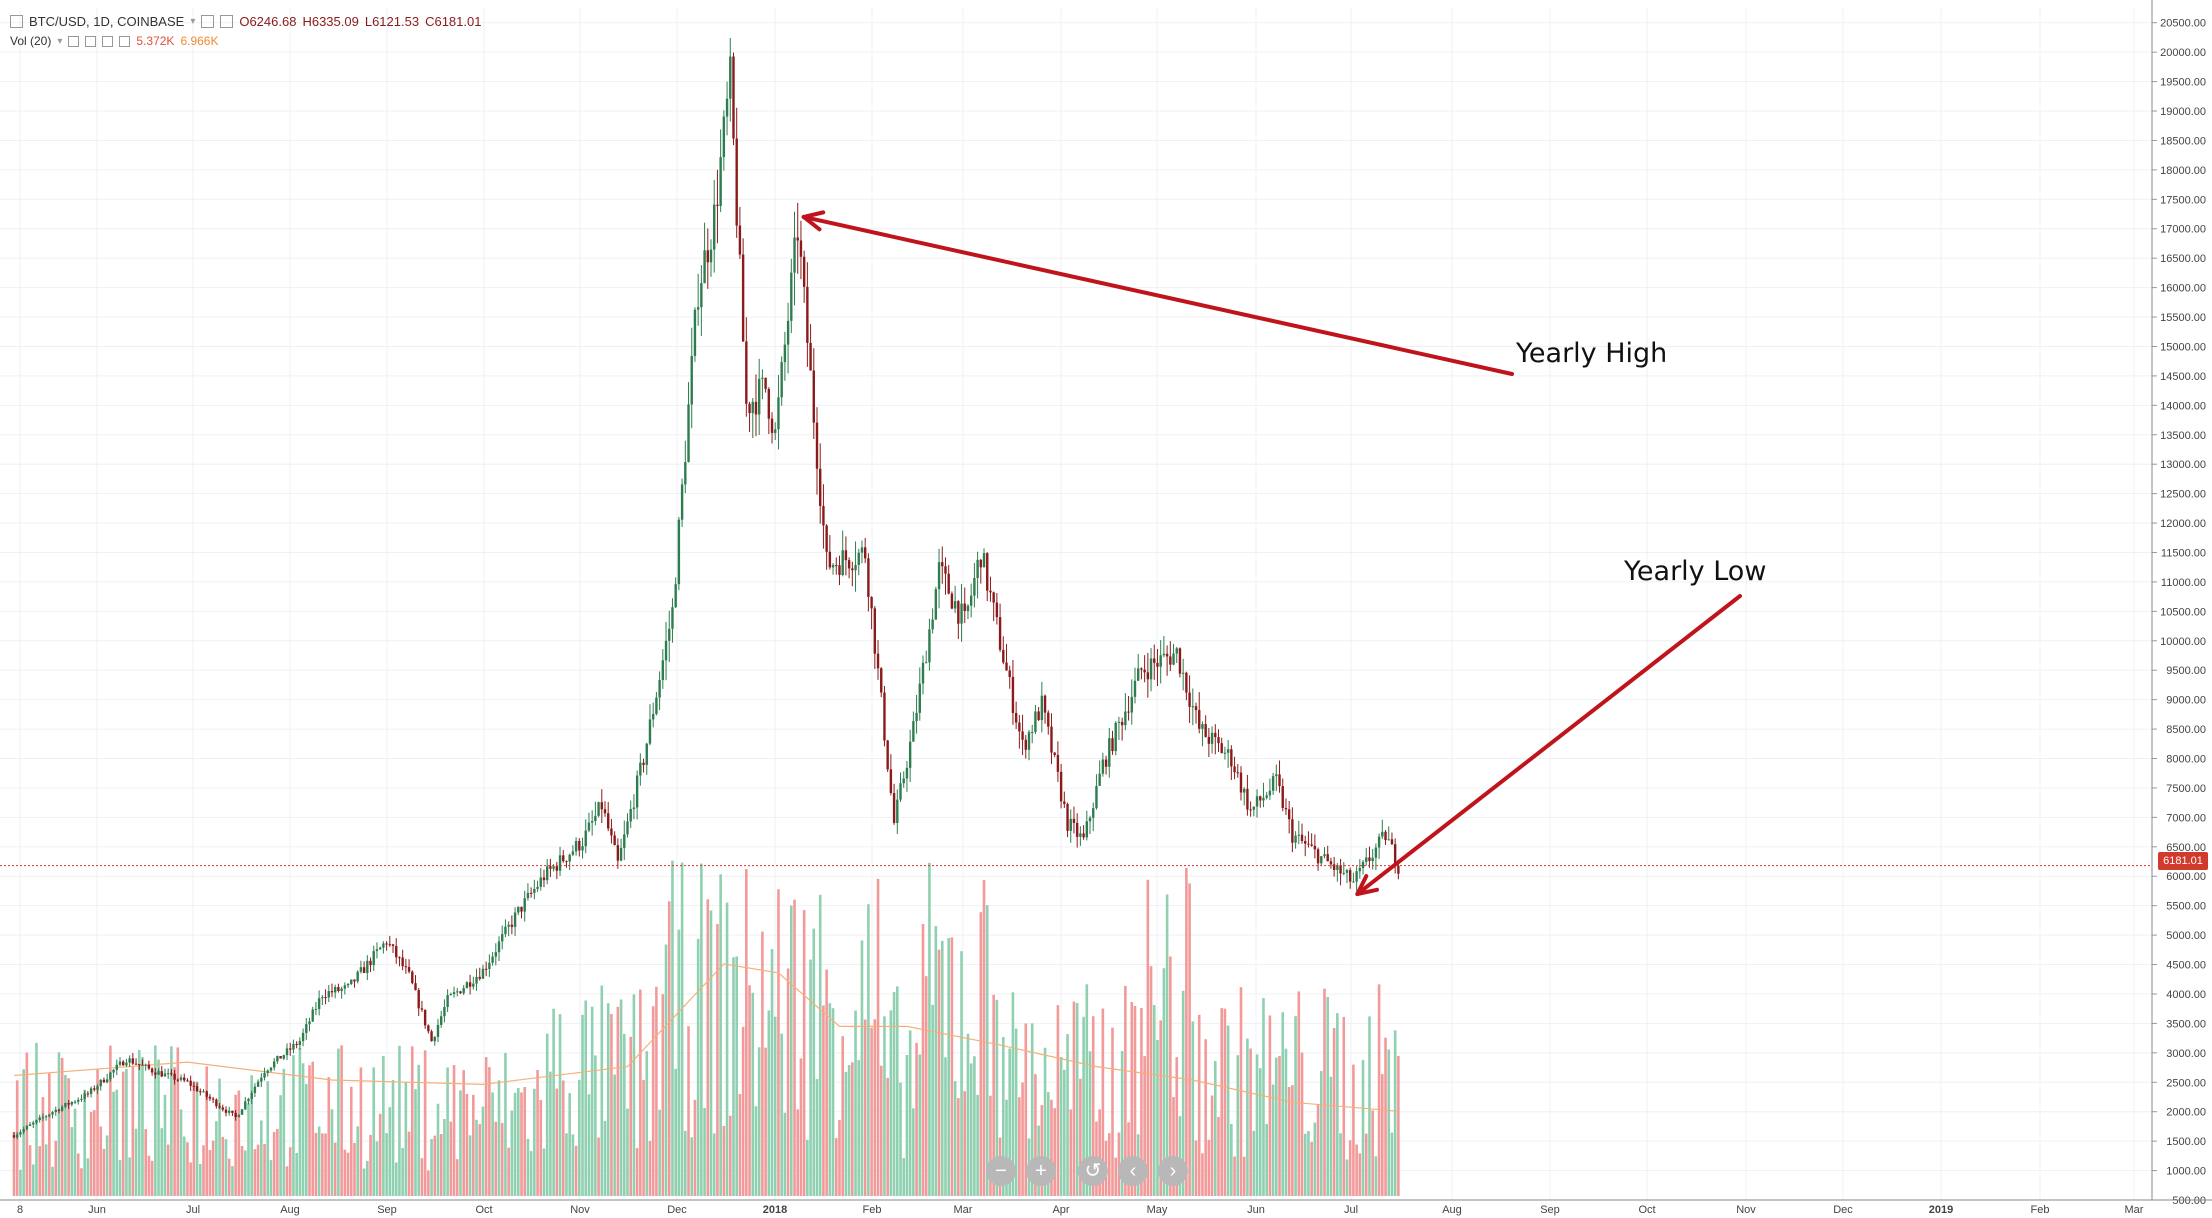 The height and width of the screenshot is (1218, 2212). What do you see at coordinates (108, 41) in the screenshot?
I see `add-icon` at bounding box center [108, 41].